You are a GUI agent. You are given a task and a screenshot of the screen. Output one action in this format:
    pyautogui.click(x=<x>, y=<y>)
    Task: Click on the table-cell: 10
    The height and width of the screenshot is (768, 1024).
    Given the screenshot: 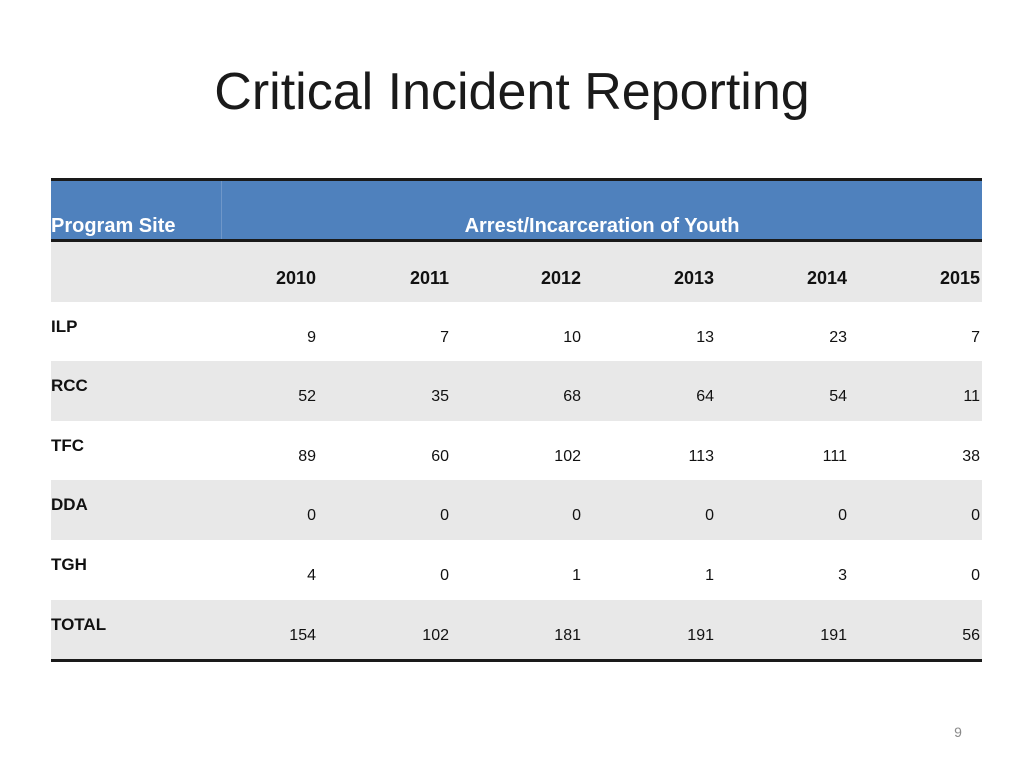 What is the action you would take?
    pyautogui.click(x=572, y=337)
    